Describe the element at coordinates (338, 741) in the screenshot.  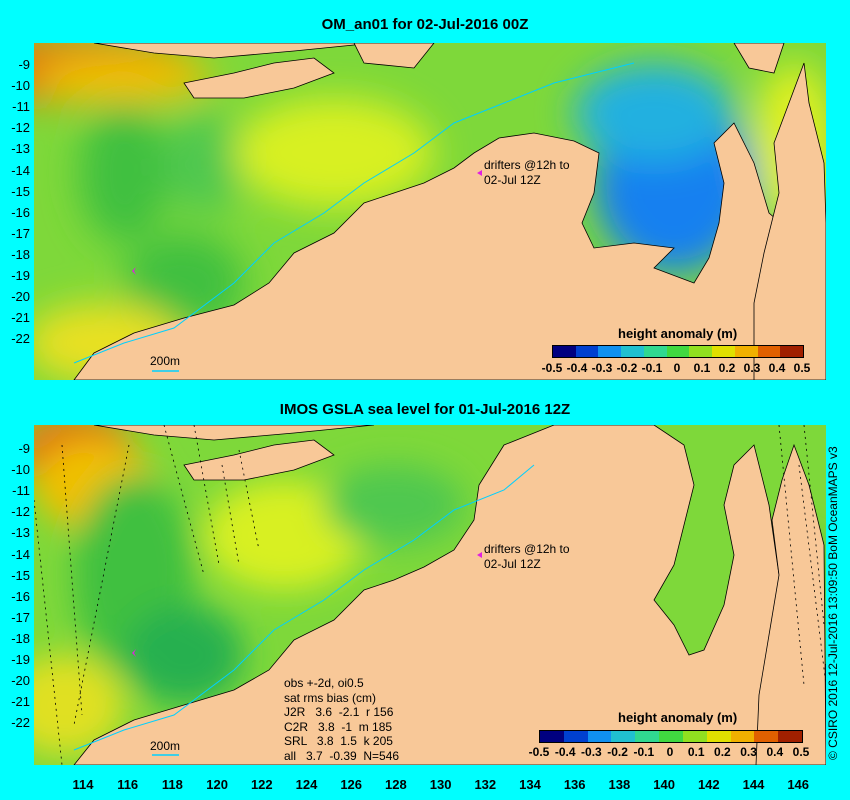
I see `stats-line: SRL 3.8 1.5 k 205` at that location.